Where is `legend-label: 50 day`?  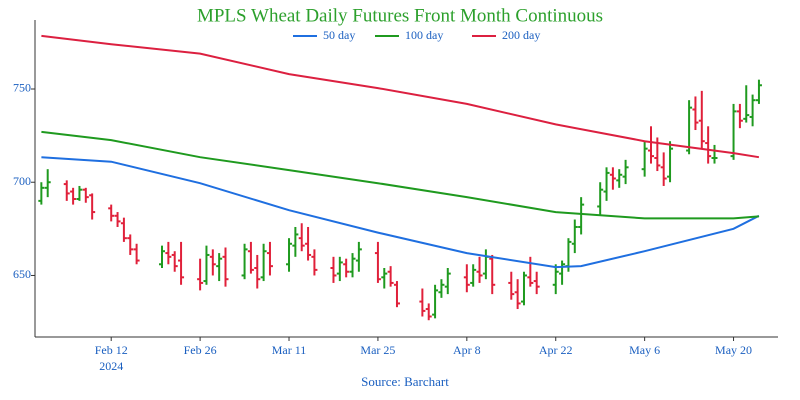 legend-label: 50 day is located at coordinates (339, 35).